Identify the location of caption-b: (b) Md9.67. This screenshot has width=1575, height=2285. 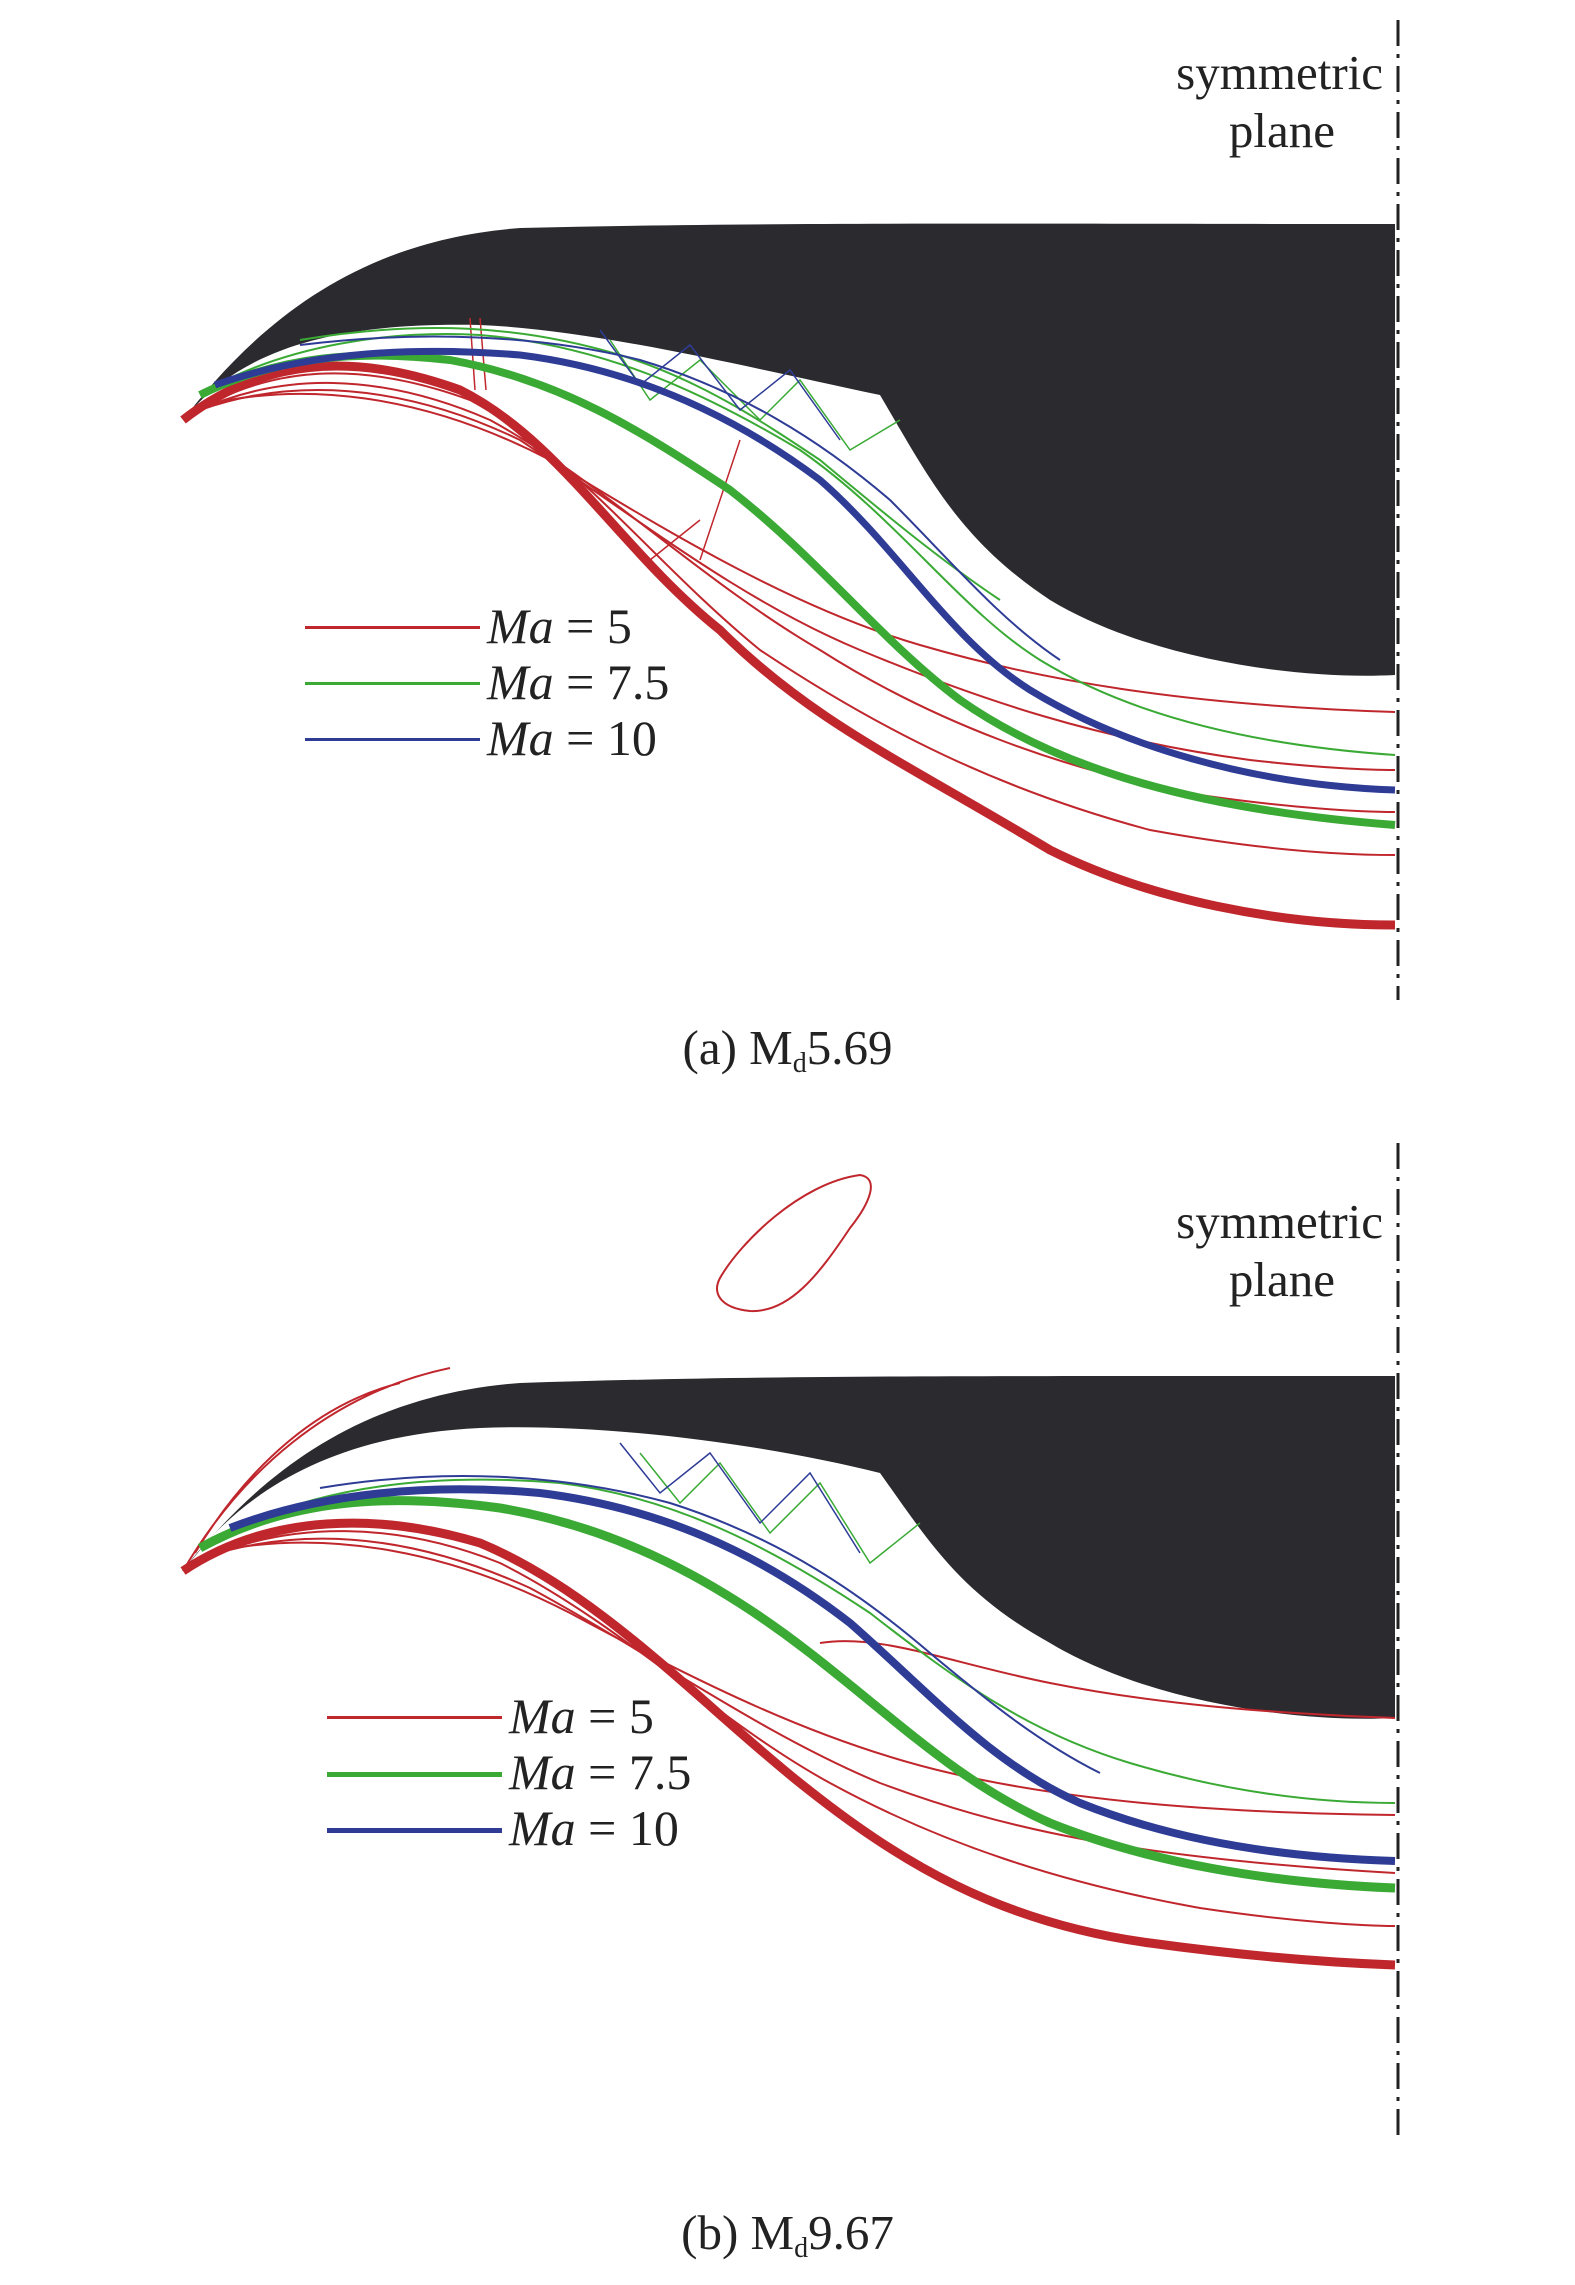
(787, 2234).